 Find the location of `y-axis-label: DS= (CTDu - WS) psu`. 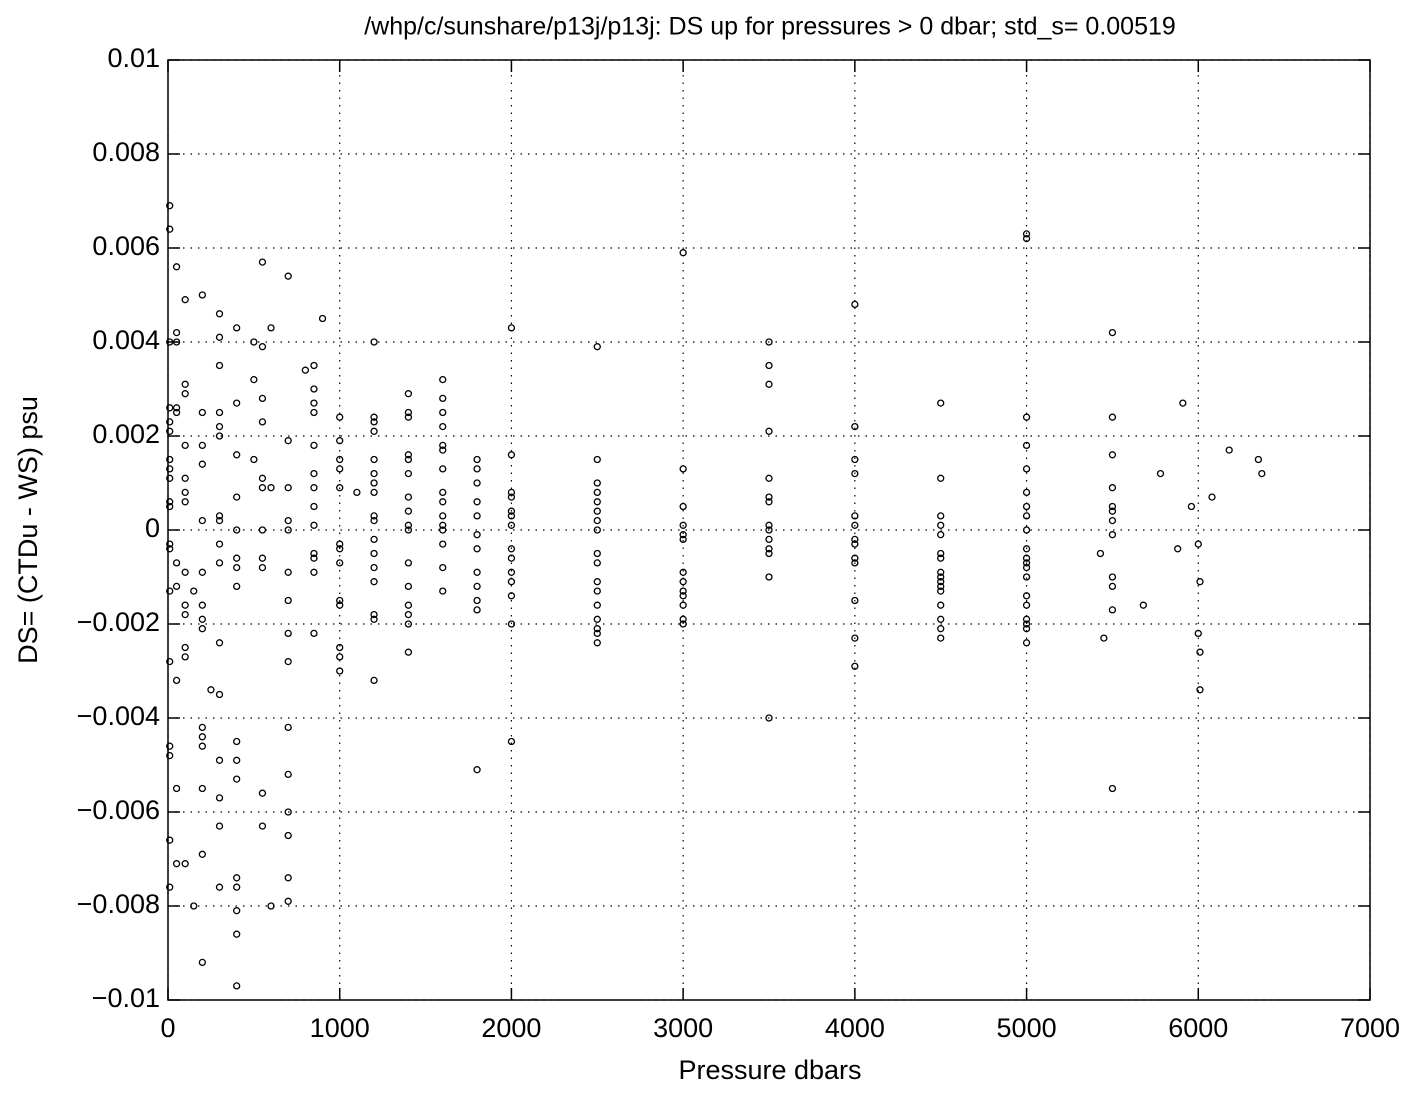

y-axis-label: DS= (CTDu - WS) psu is located at coordinates (28, 530).